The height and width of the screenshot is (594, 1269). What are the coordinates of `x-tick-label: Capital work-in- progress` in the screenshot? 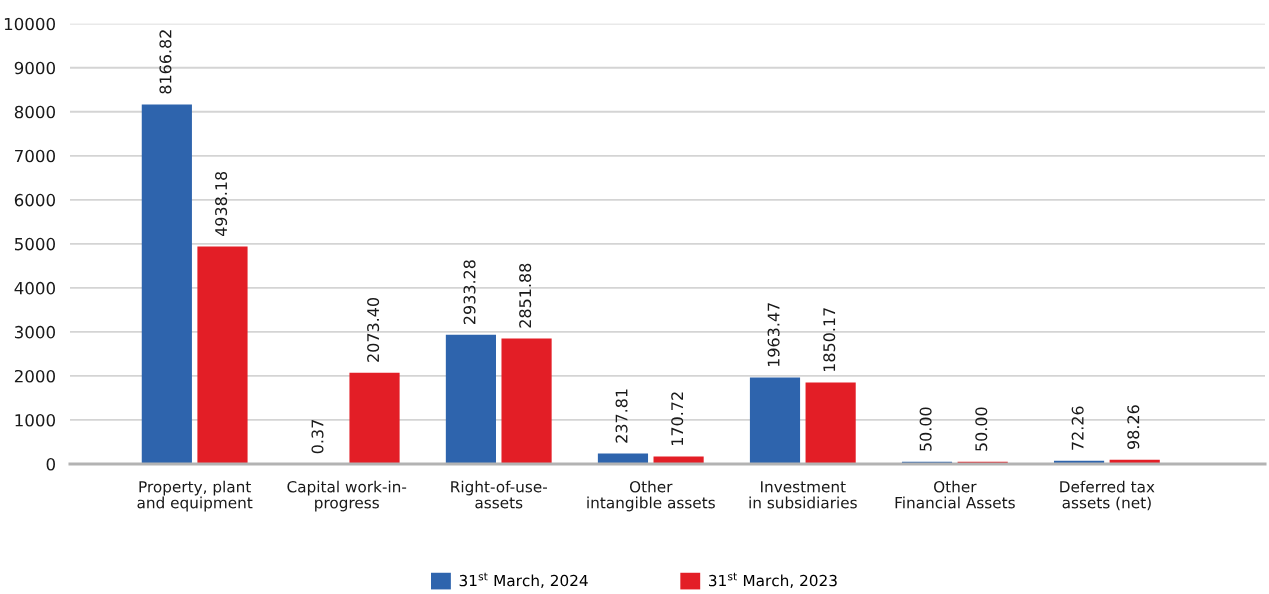 It's located at (347, 496).